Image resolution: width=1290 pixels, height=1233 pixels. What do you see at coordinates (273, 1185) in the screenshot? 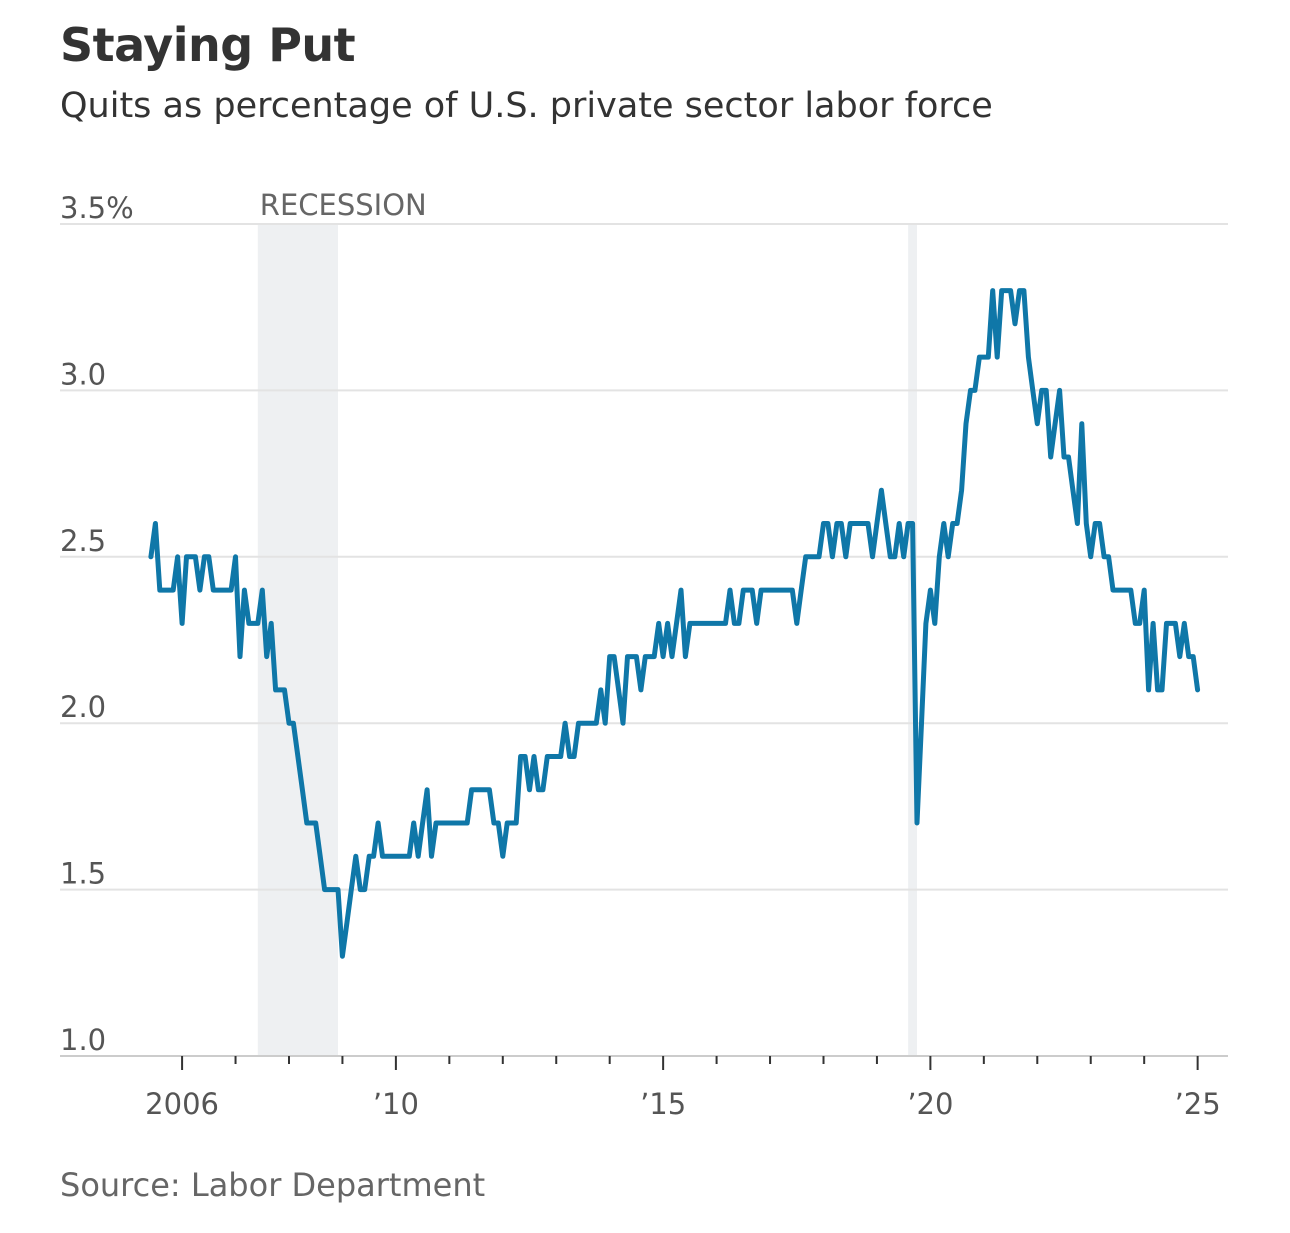
I see `source-note: Source: Labor Department` at bounding box center [273, 1185].